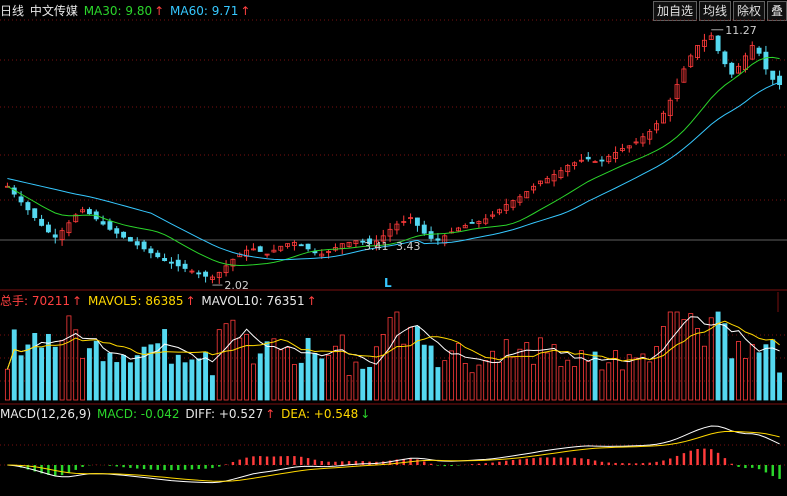  Describe the element at coordinates (393, 456) in the screenshot. I see `dea-line` at that location.